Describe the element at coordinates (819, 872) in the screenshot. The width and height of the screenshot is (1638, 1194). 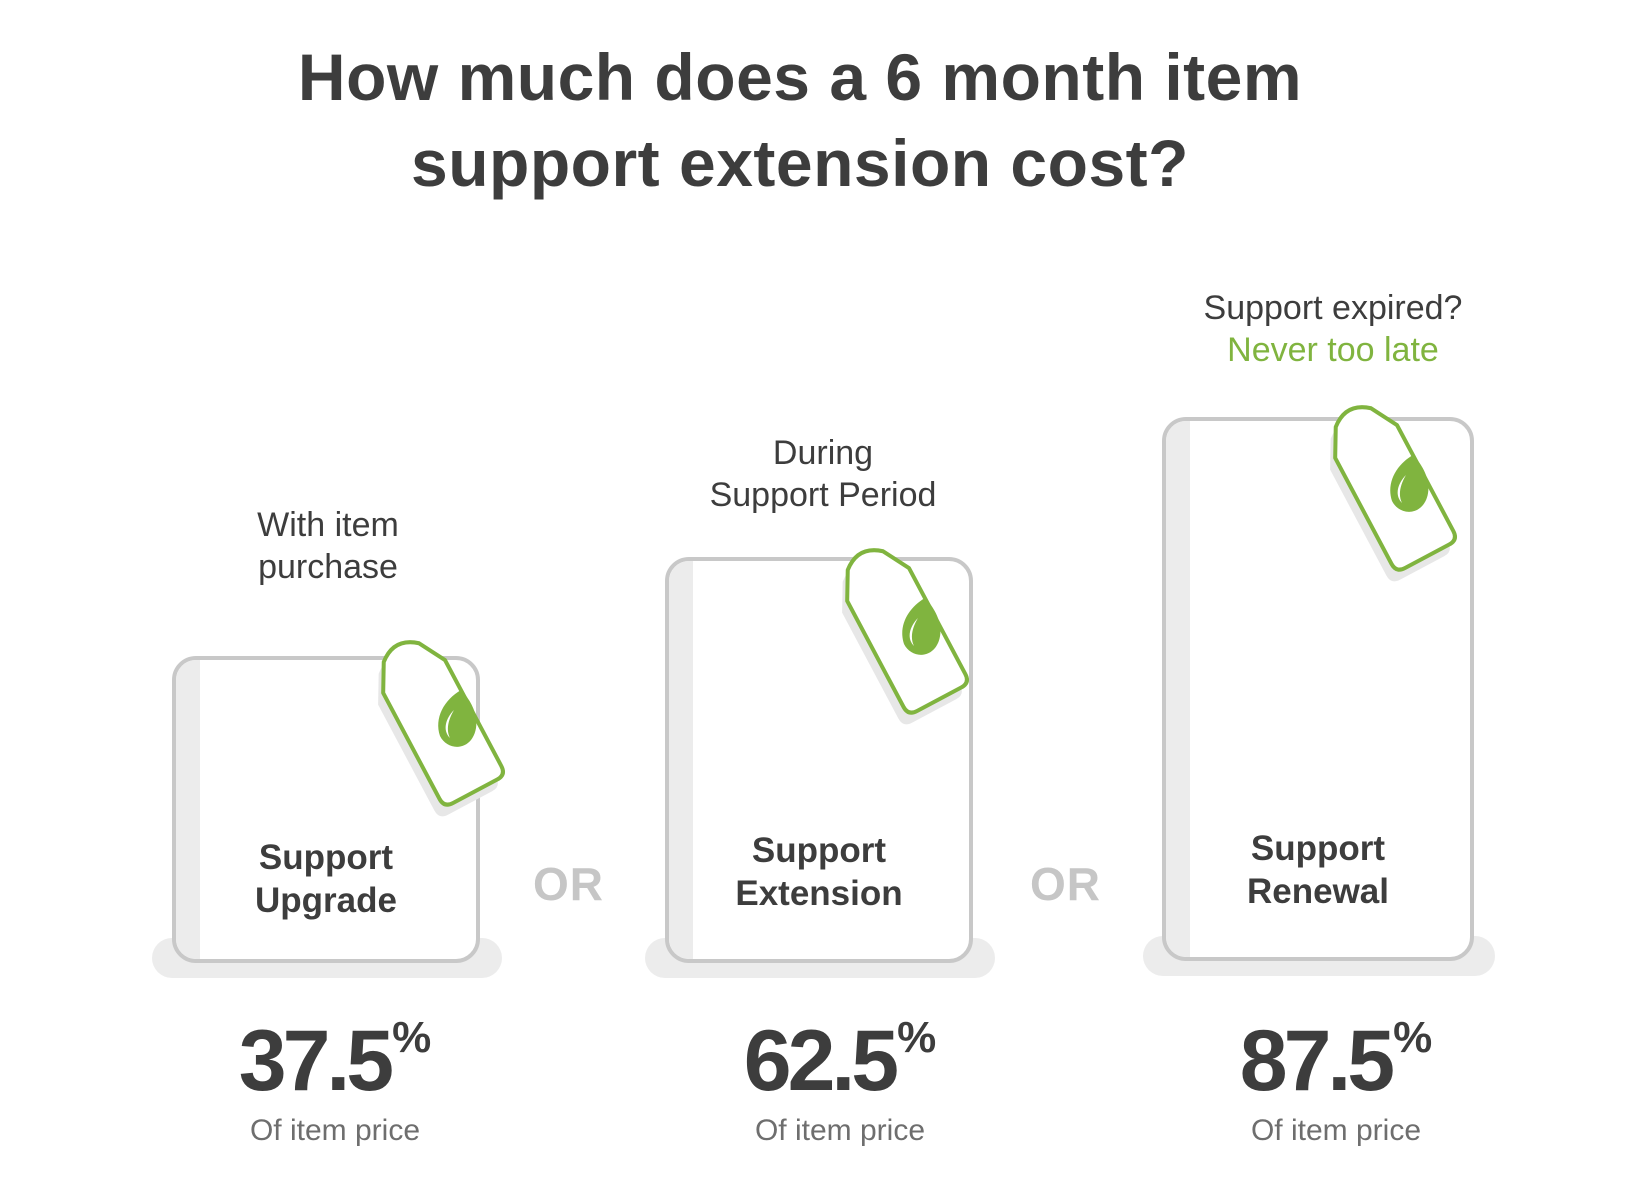
I see `tier-2-box-label: Support Extension` at that location.